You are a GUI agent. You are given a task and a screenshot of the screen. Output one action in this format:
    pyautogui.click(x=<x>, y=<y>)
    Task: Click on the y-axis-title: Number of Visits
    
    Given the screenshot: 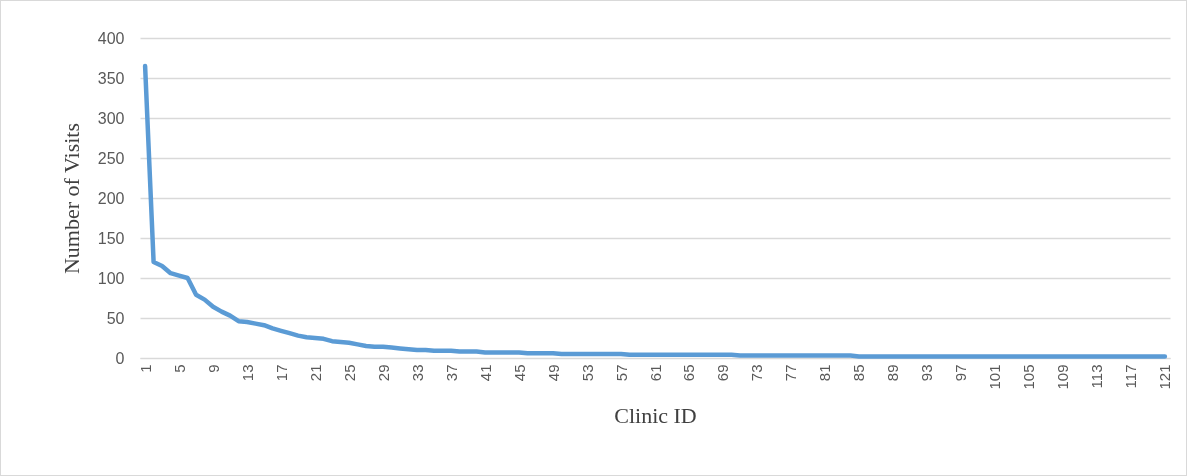 What is the action you would take?
    pyautogui.click(x=71, y=198)
    